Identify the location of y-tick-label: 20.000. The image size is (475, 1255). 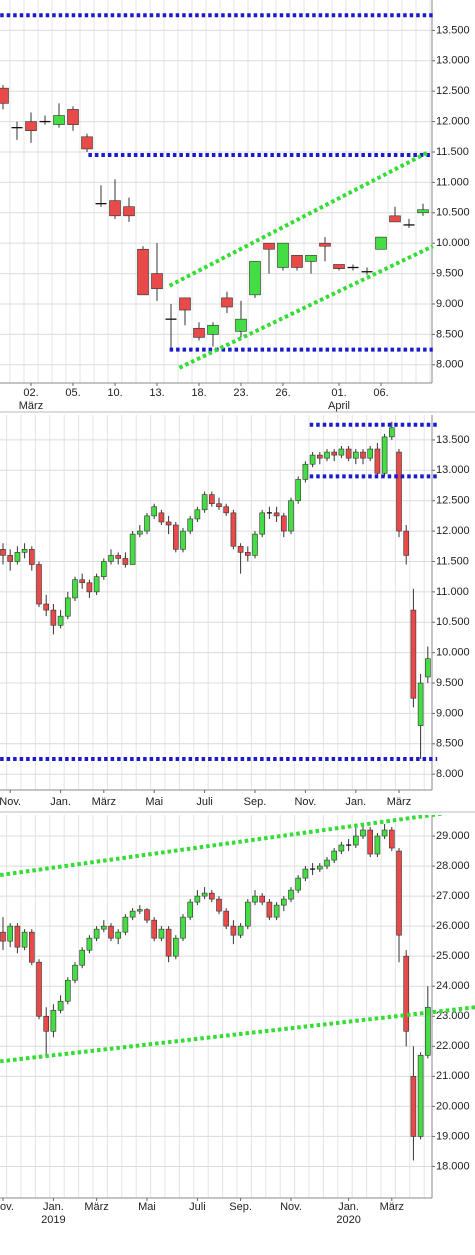
(453, 1106).